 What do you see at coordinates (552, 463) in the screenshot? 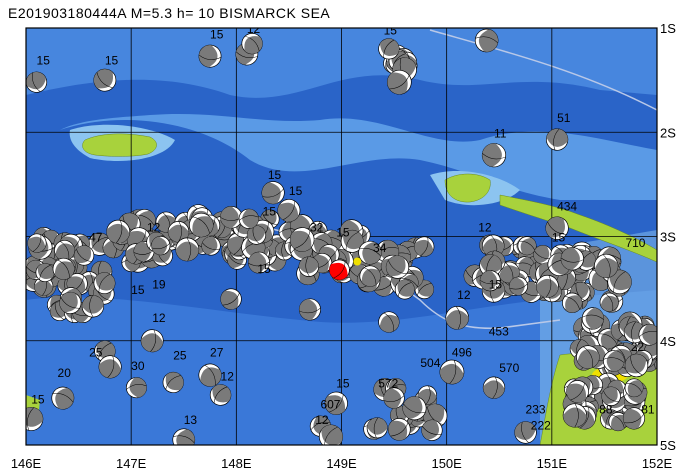
I see `lon-tick-label: 151E` at bounding box center [552, 463].